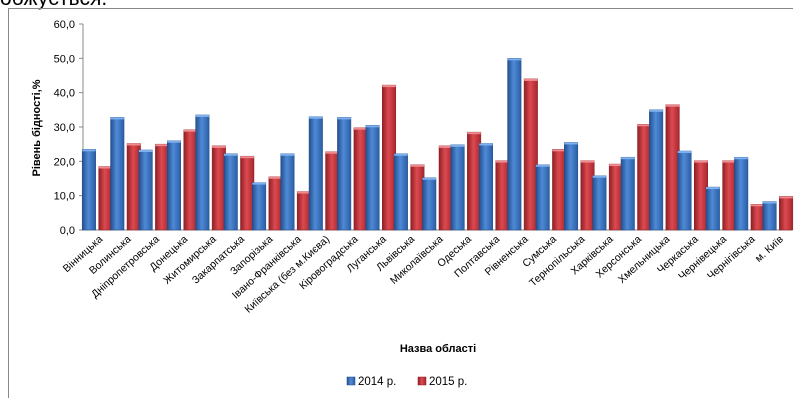  Describe the element at coordinates (64, 162) in the screenshot. I see `y-tick-label: 20,0` at that location.